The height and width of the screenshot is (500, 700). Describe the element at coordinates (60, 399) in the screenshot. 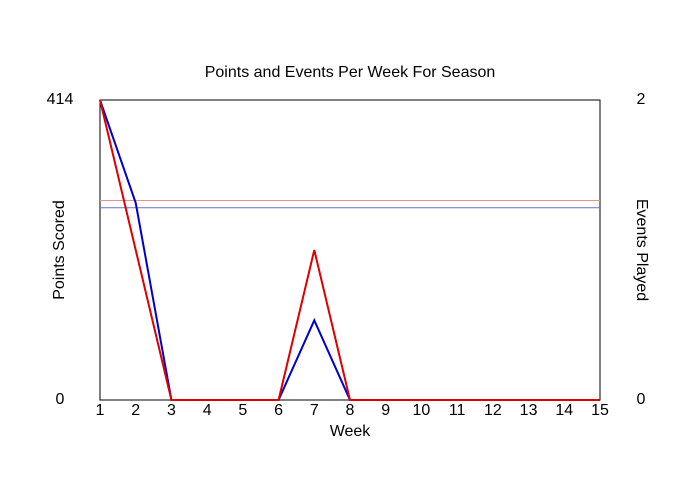

I see `y-tick-label: 0` at that location.